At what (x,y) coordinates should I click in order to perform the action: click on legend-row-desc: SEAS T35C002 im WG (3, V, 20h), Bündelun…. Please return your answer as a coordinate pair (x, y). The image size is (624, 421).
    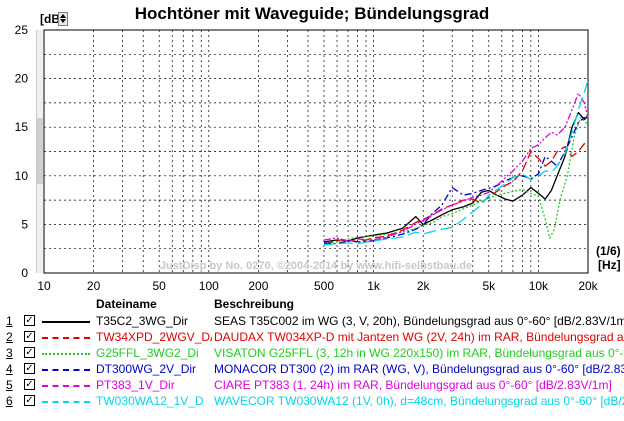
    Looking at the image, I should click on (419, 321).